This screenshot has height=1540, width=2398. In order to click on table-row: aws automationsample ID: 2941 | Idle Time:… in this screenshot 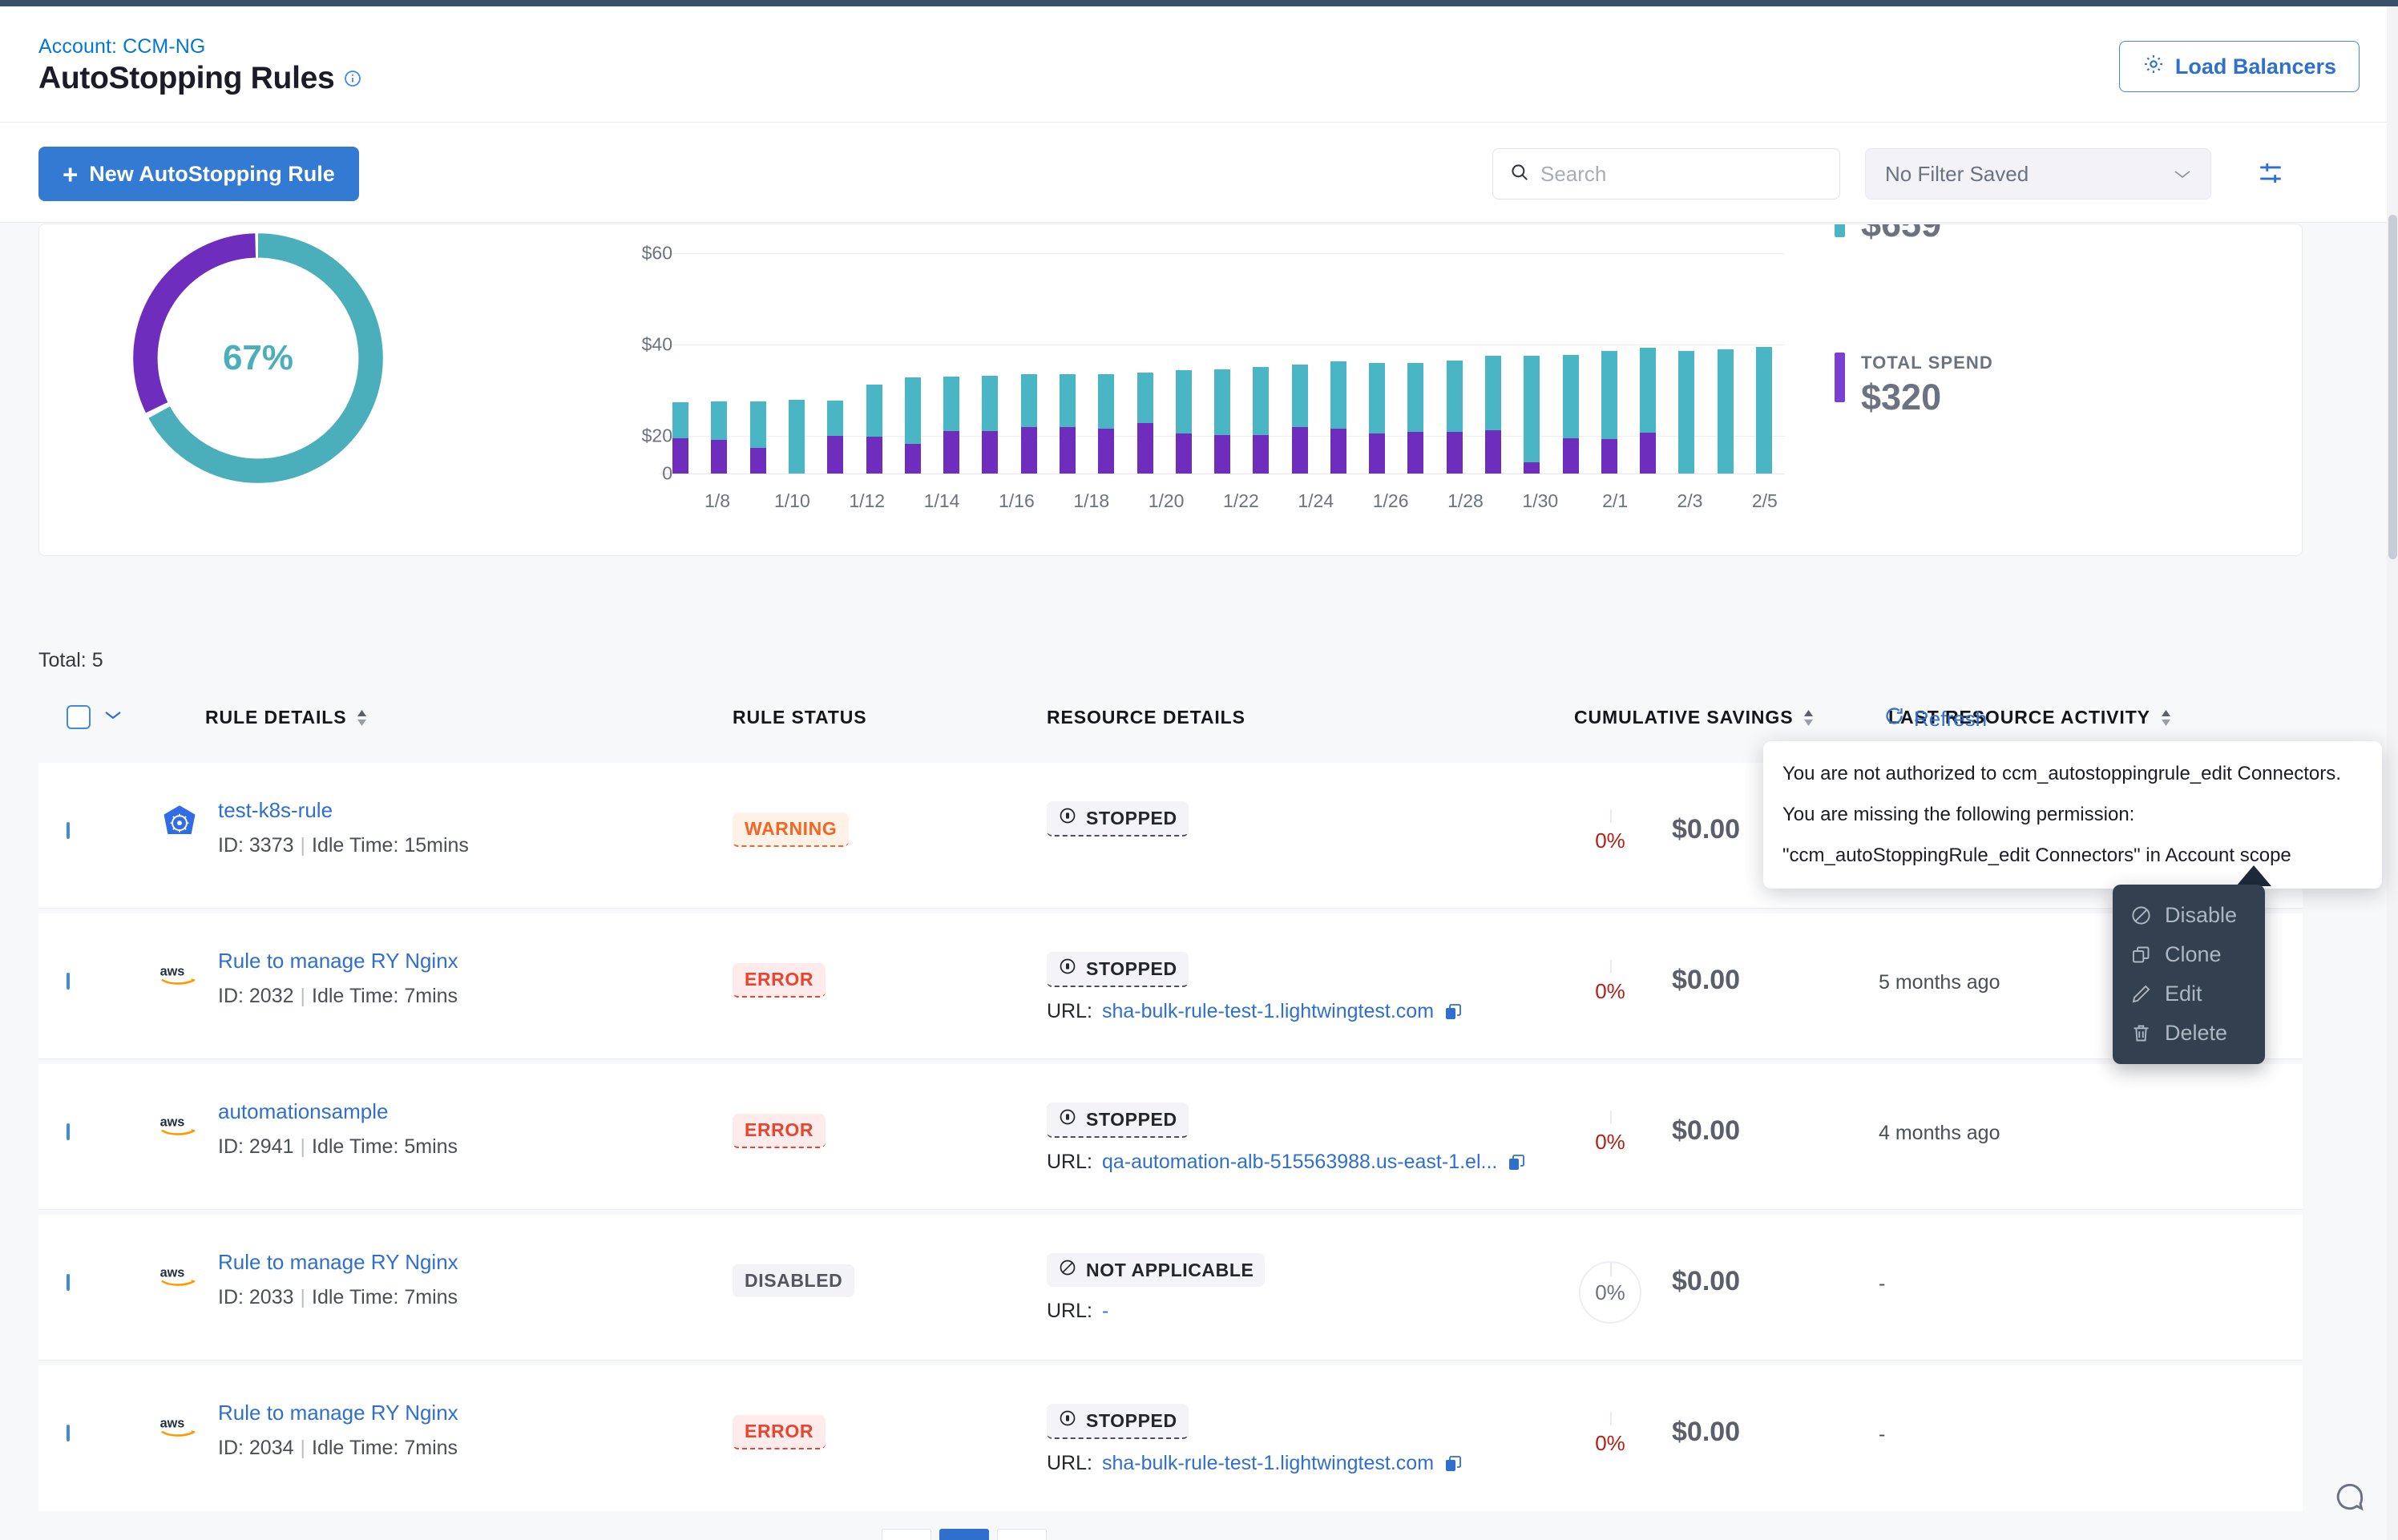, I will do `click(1171, 1137)`.